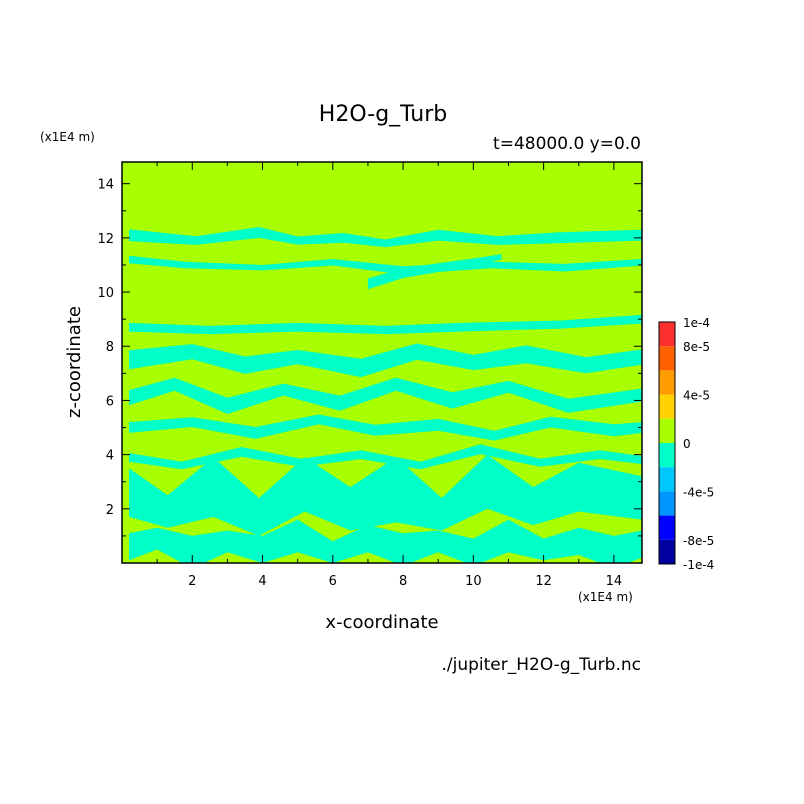  I want to click on colorbar-label: -8e-5, so click(698, 541).